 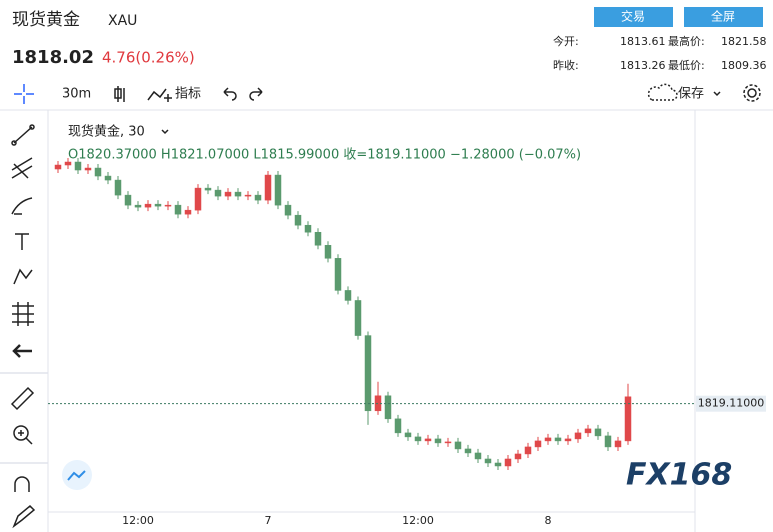 I want to click on undo, so click(x=230, y=94).